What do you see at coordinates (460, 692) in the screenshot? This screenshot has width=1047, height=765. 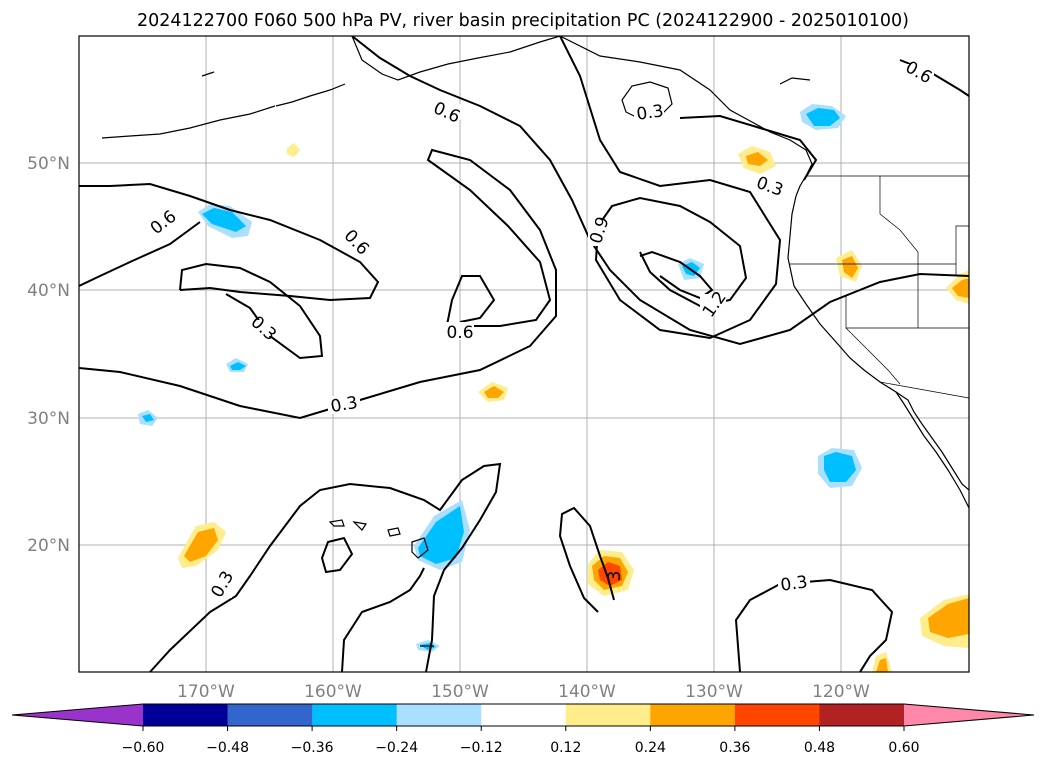 I see `lon-label: 150°W` at bounding box center [460, 692].